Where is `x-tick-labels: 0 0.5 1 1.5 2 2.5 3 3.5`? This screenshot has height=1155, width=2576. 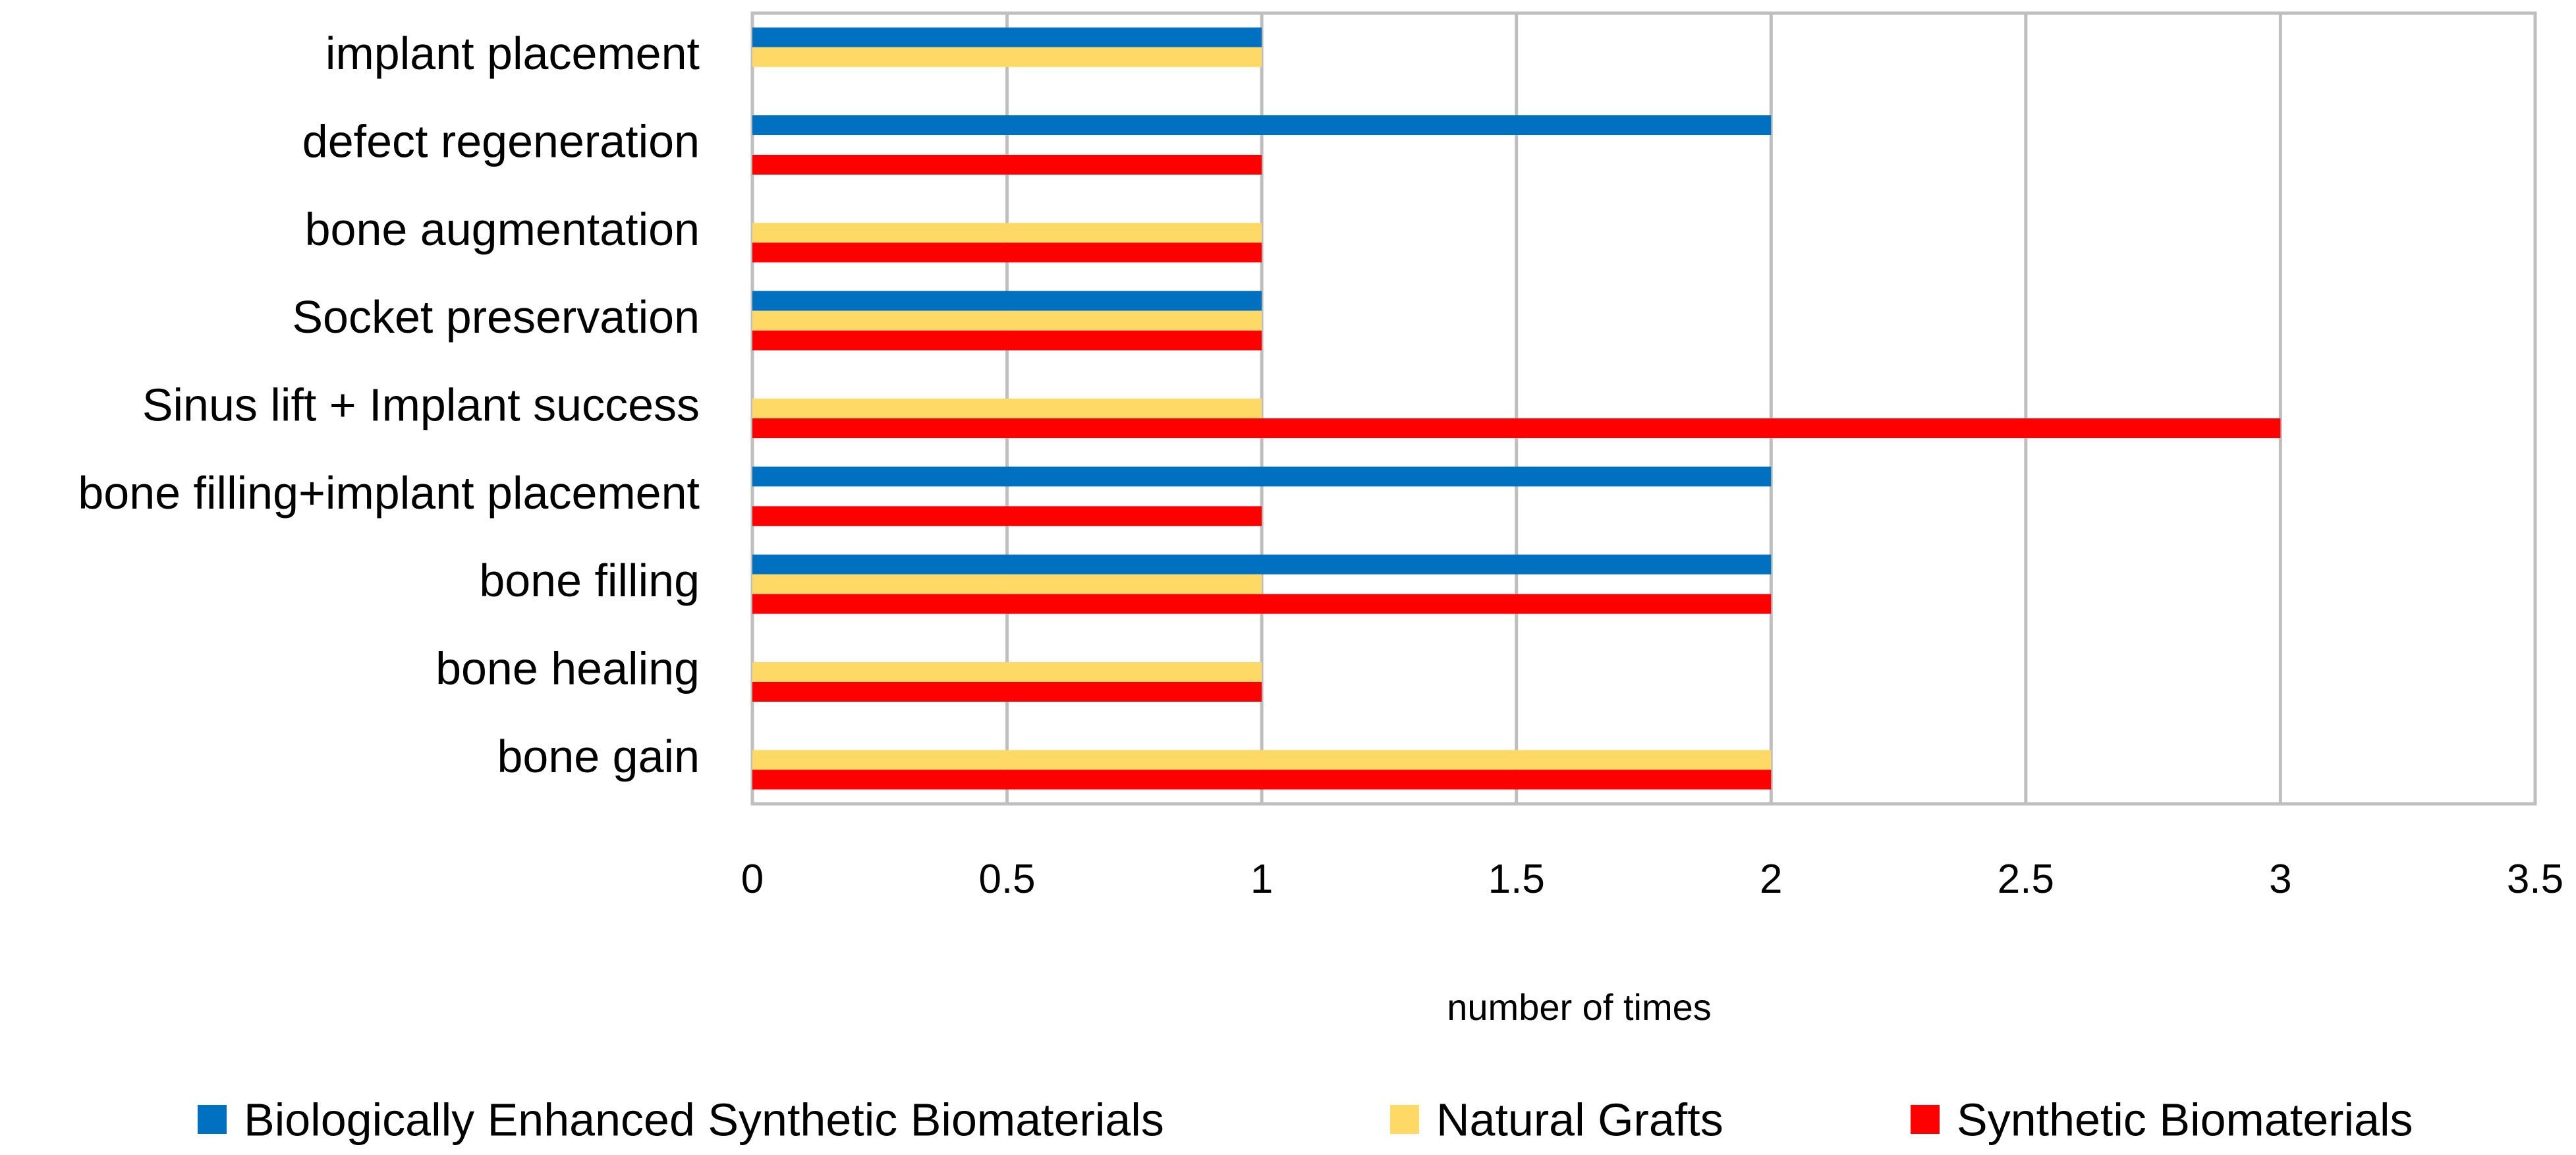 x-tick-labels: 0 0.5 1 1.5 2 2.5 3 3.5 is located at coordinates (1652, 880).